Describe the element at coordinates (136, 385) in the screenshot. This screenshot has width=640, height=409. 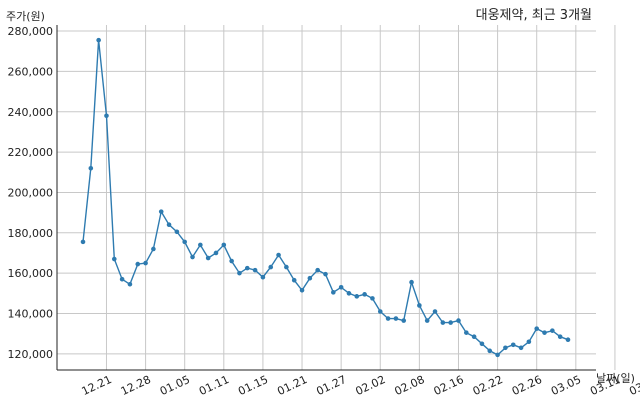
I see `x-tick-label: 12.28` at that location.